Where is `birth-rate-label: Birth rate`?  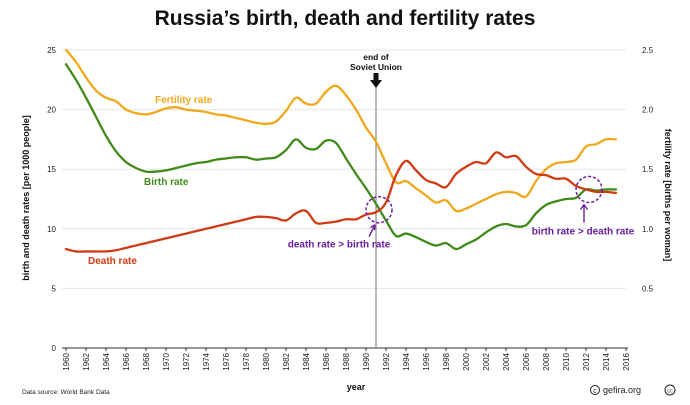 birth-rate-label: Birth rate is located at coordinates (166, 182).